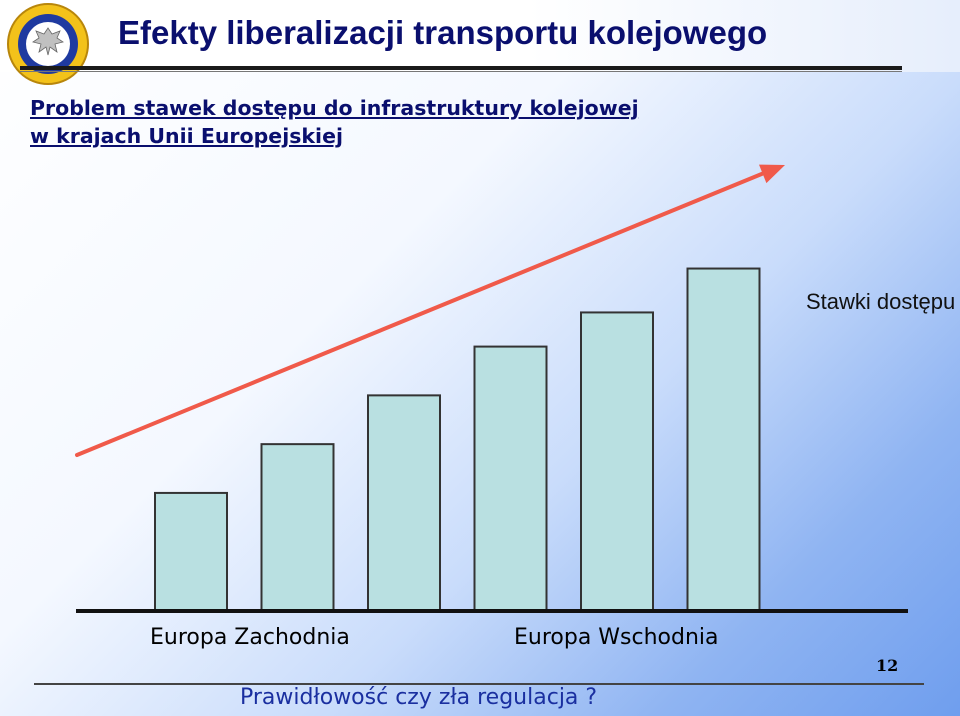 This screenshot has width=960, height=716. Describe the element at coordinates (887, 665) in the screenshot. I see `page-number: 12` at that location.